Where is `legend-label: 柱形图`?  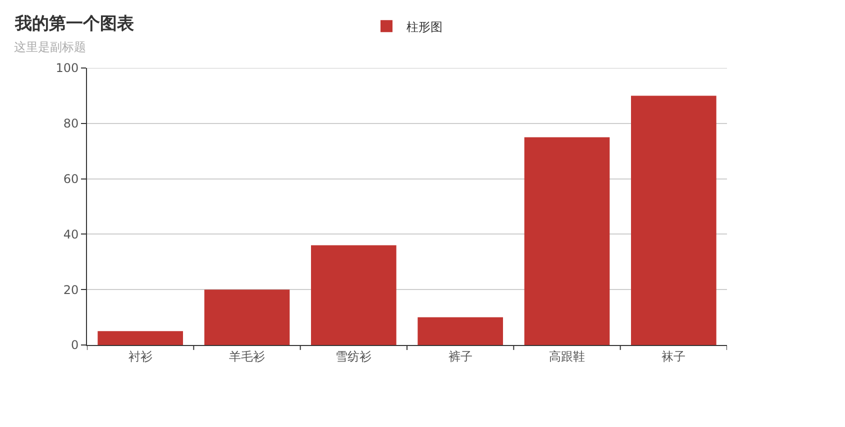 legend-label: 柱形图 is located at coordinates (424, 27).